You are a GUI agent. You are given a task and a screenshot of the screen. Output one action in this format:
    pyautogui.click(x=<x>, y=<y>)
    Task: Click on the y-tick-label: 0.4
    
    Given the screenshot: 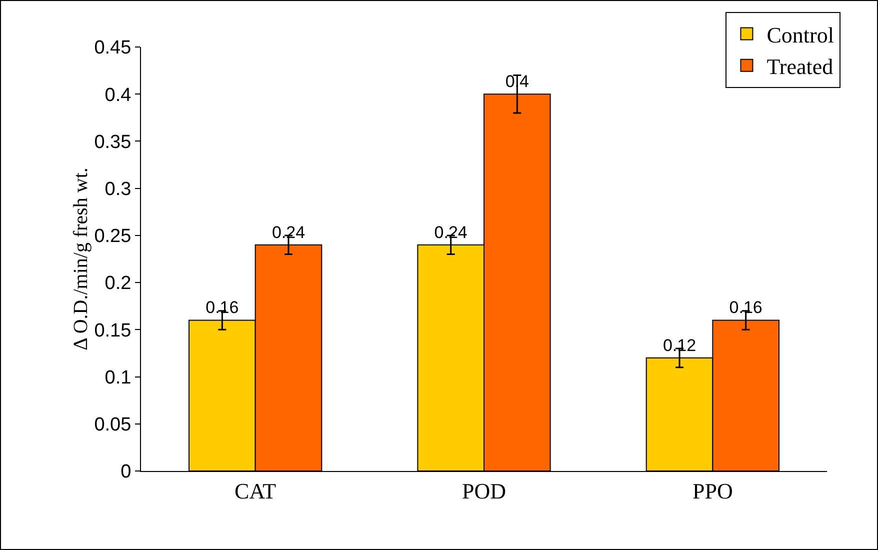 What is the action you would take?
    pyautogui.click(x=118, y=95)
    